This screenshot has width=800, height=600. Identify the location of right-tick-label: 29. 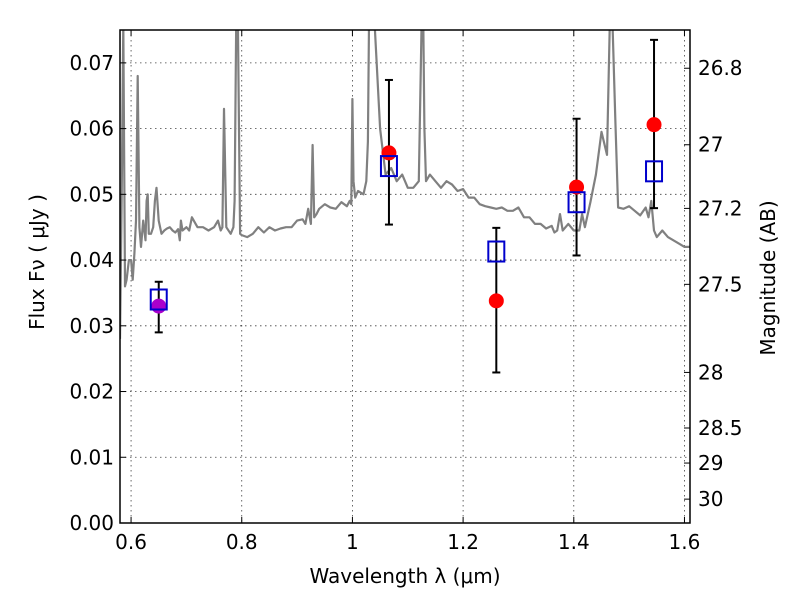
(710, 463).